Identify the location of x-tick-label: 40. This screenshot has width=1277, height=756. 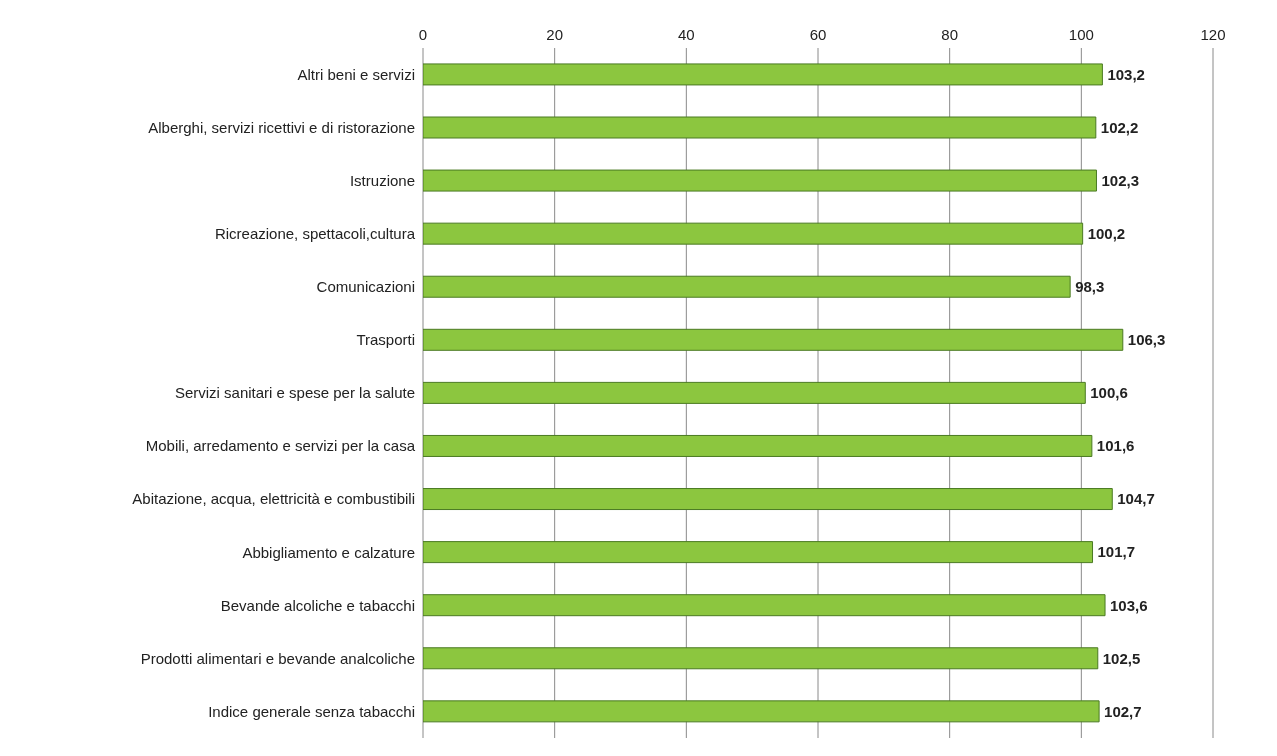
(686, 34).